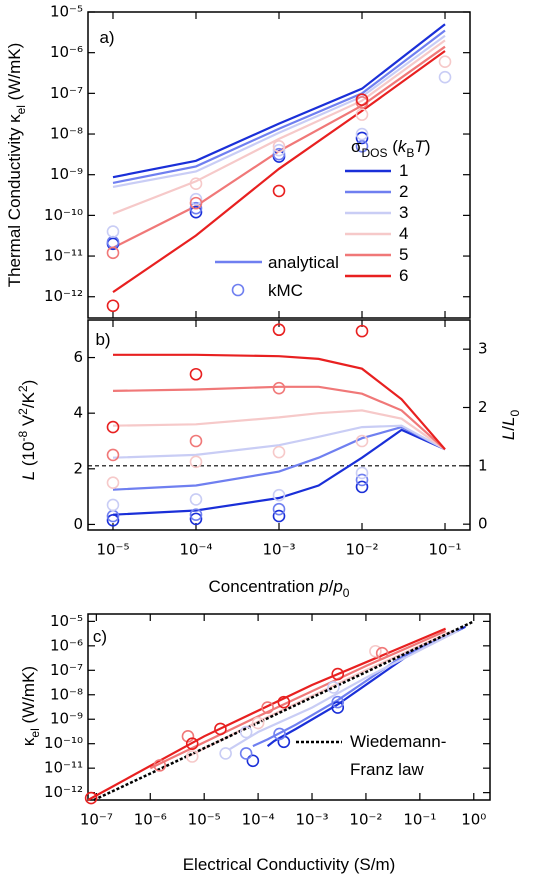 This screenshot has width=533, height=886. What do you see at coordinates (28, 475) in the screenshot?
I see `label-part: L` at bounding box center [28, 475].